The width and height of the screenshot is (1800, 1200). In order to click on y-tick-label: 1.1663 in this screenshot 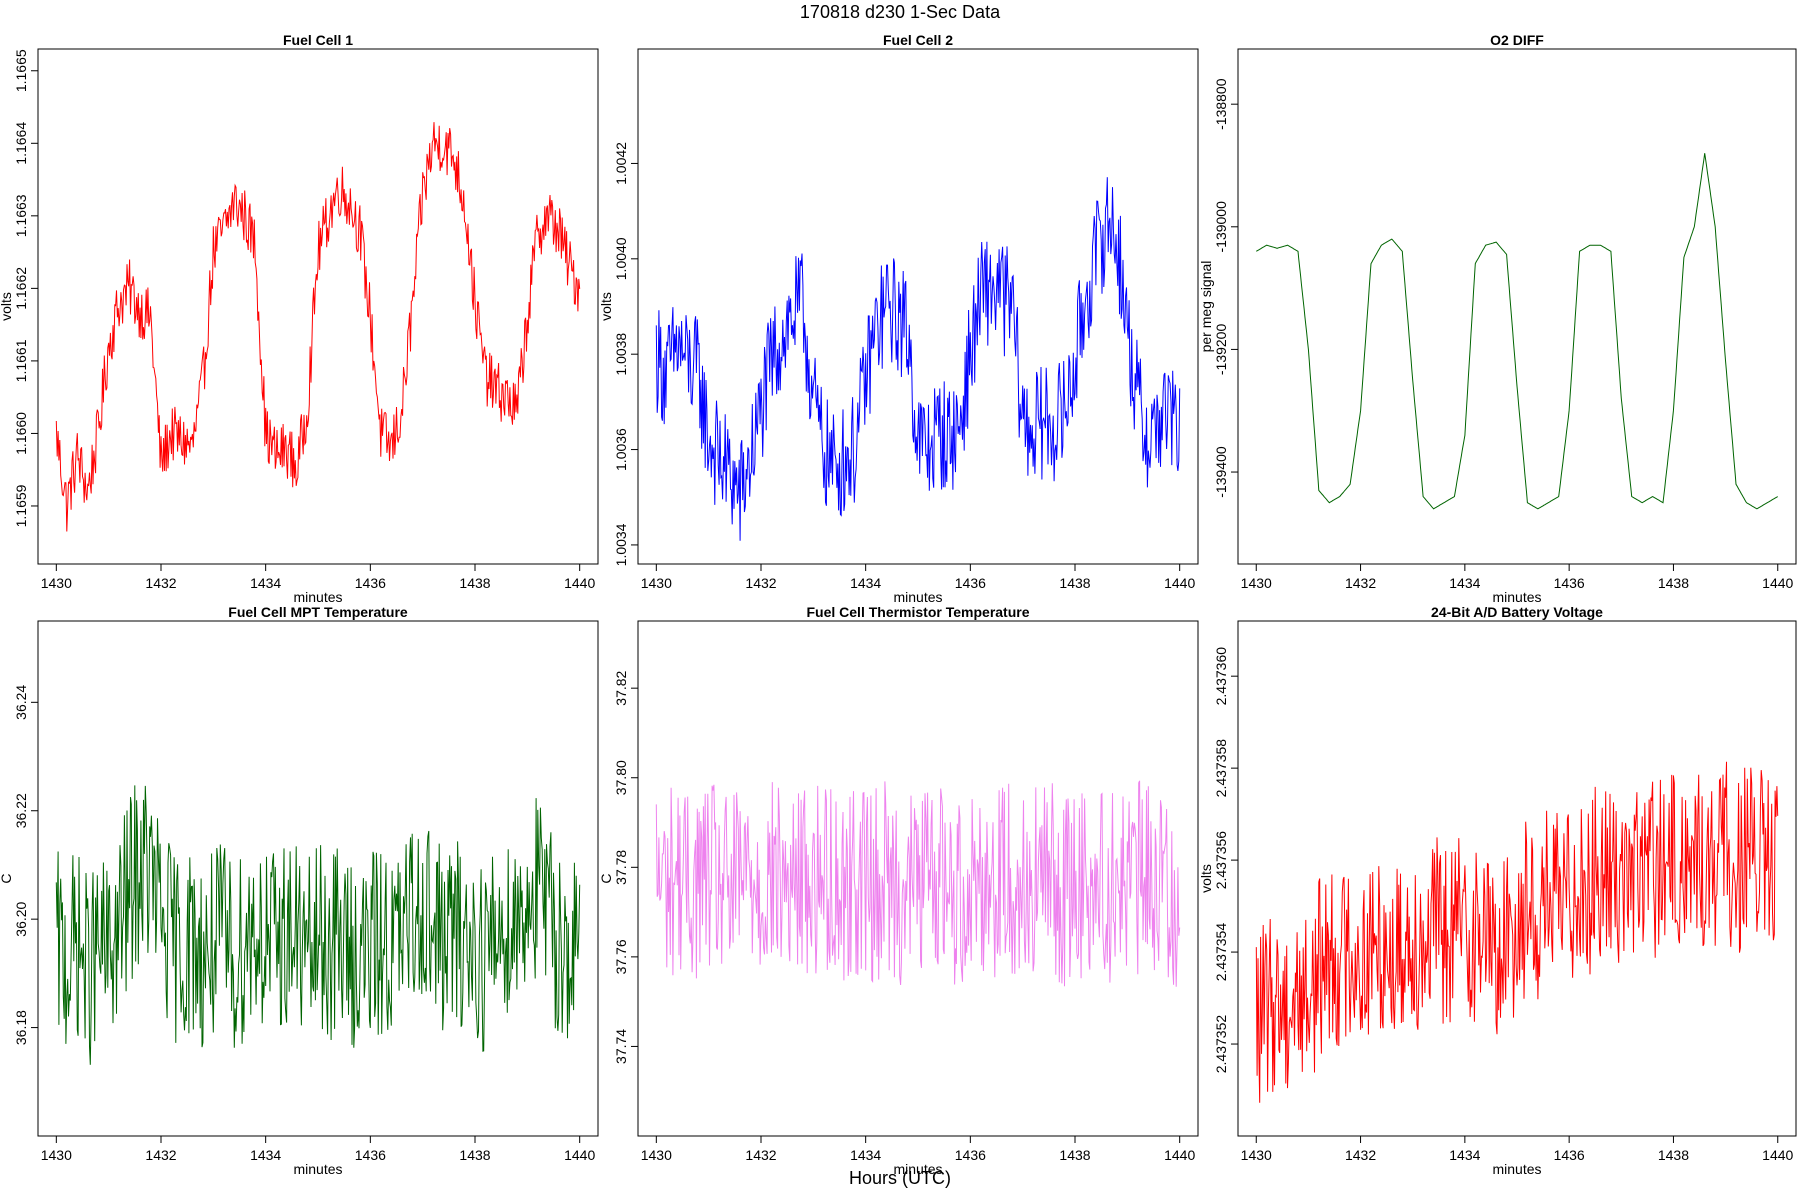, I will do `click(21, 215)`.